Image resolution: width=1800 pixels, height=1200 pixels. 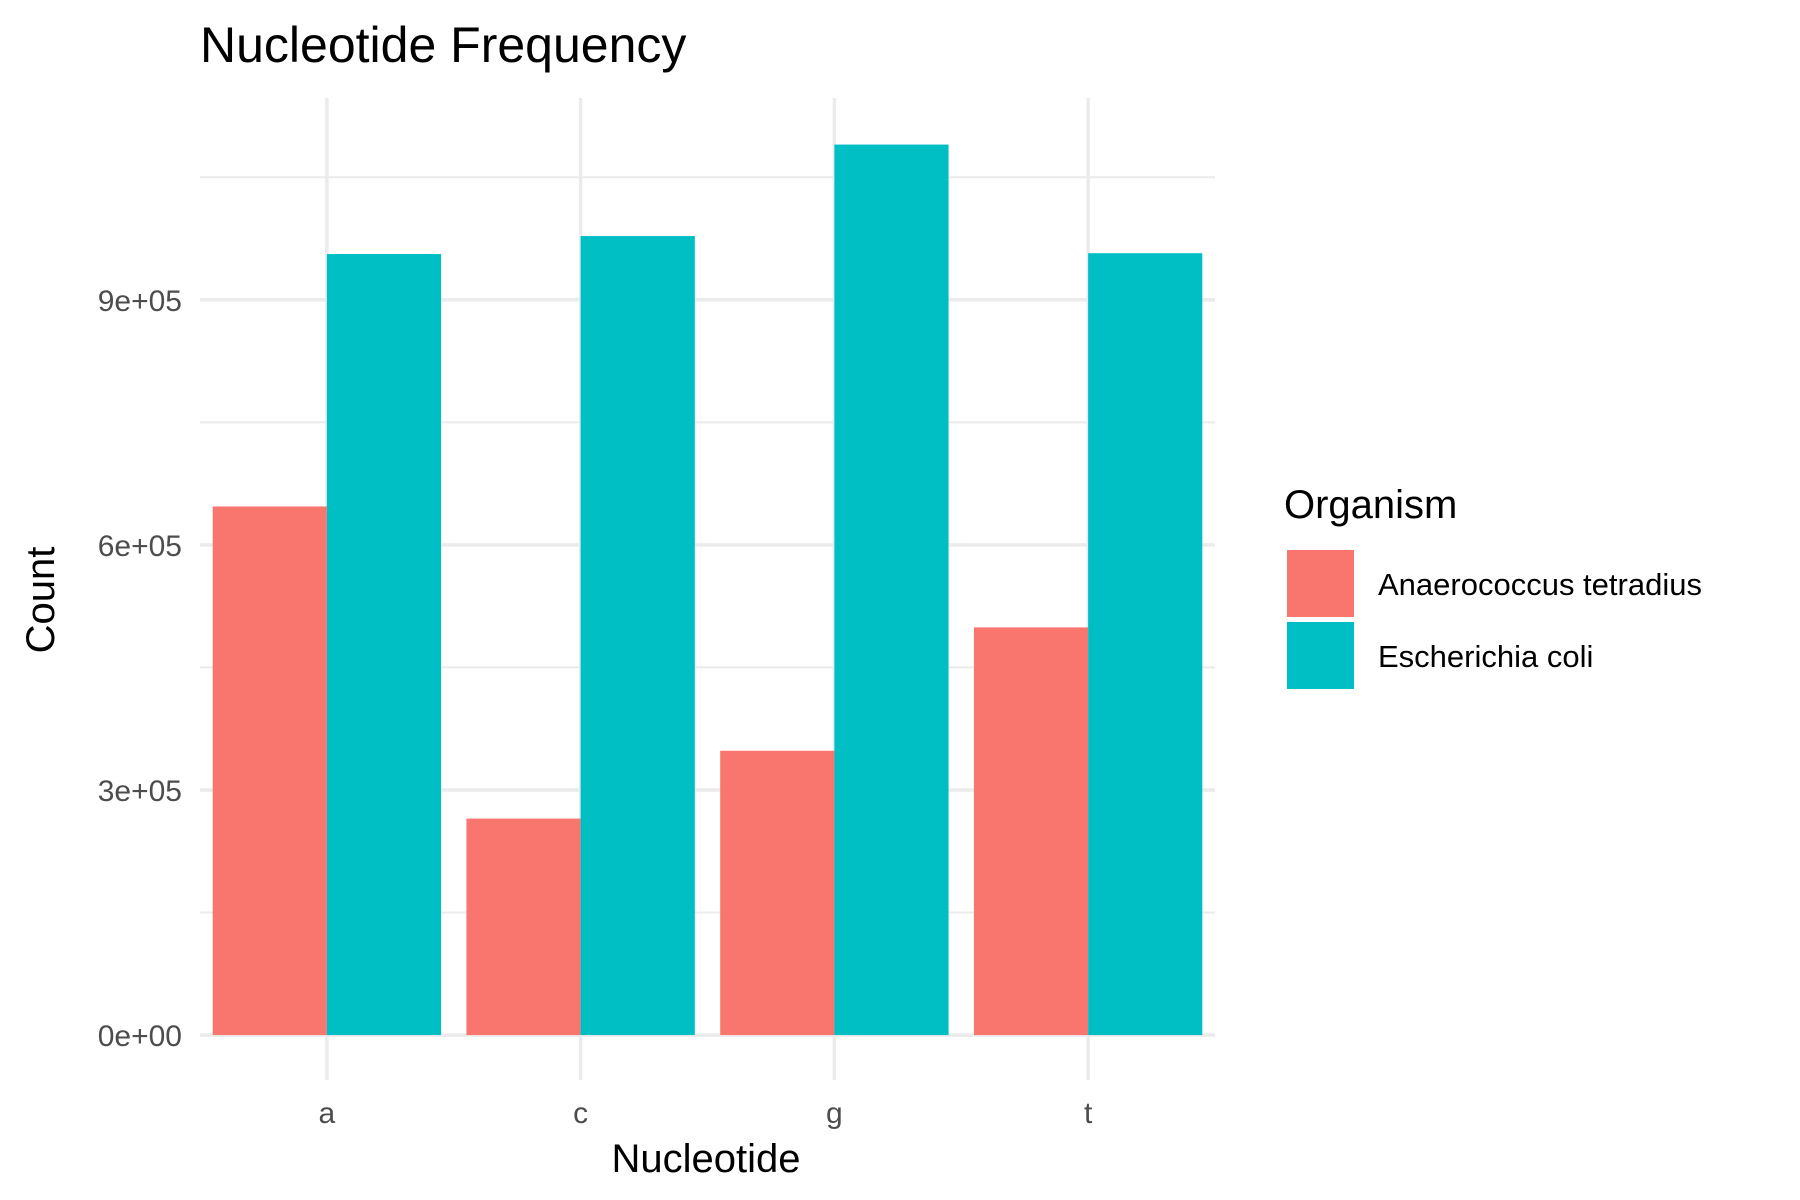 What do you see at coordinates (834, 1113) in the screenshot?
I see `x-tick-label-g: g` at bounding box center [834, 1113].